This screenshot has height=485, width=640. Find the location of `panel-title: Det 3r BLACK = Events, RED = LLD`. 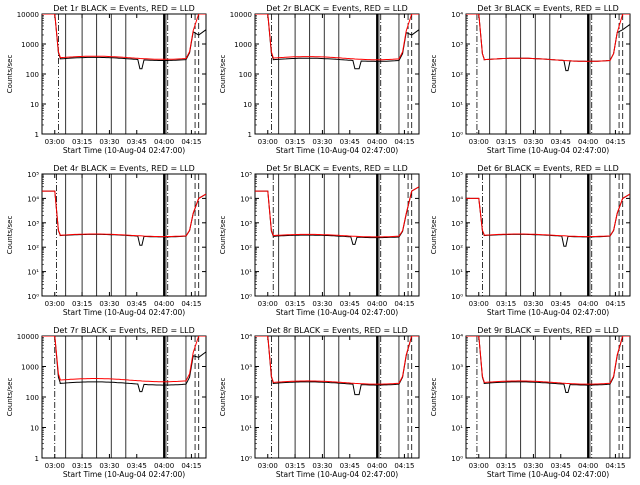

panel-title: Det 3r BLACK = Events, RED = LLD is located at coordinates (548, 8).